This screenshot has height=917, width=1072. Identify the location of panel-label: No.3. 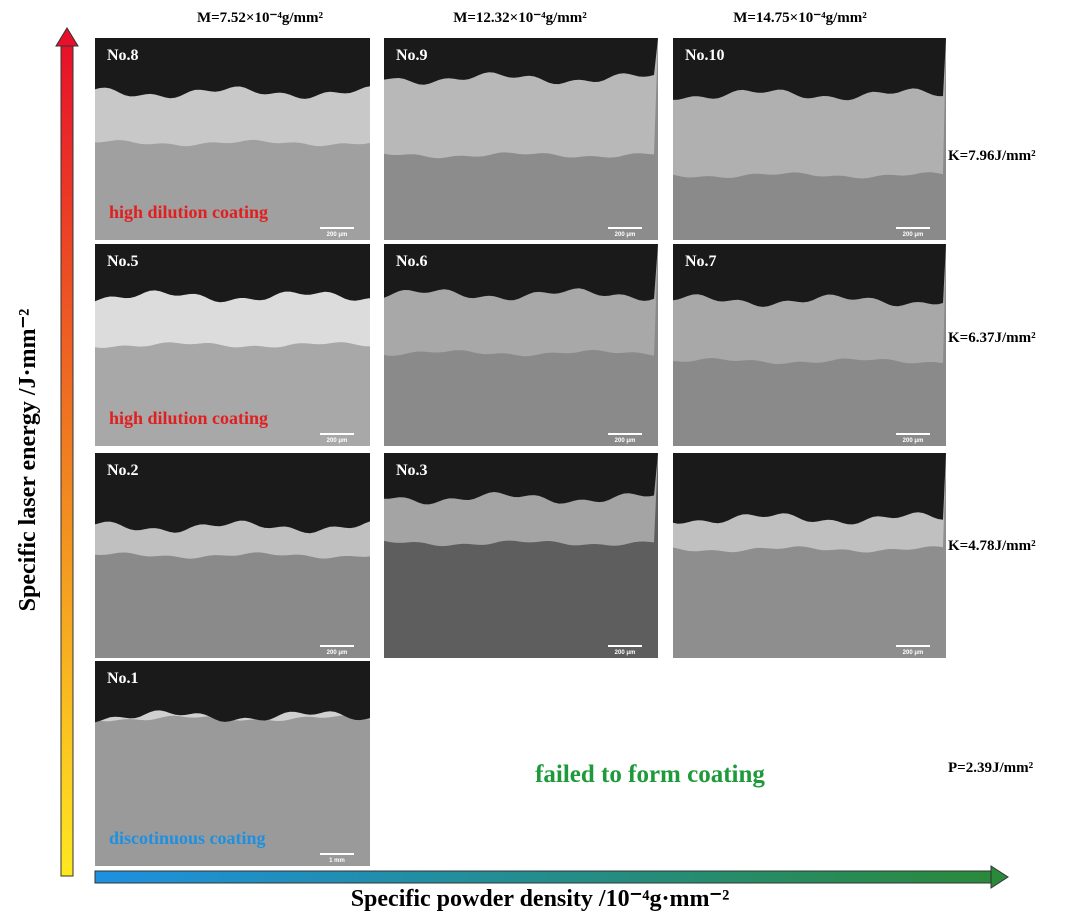
(412, 470).